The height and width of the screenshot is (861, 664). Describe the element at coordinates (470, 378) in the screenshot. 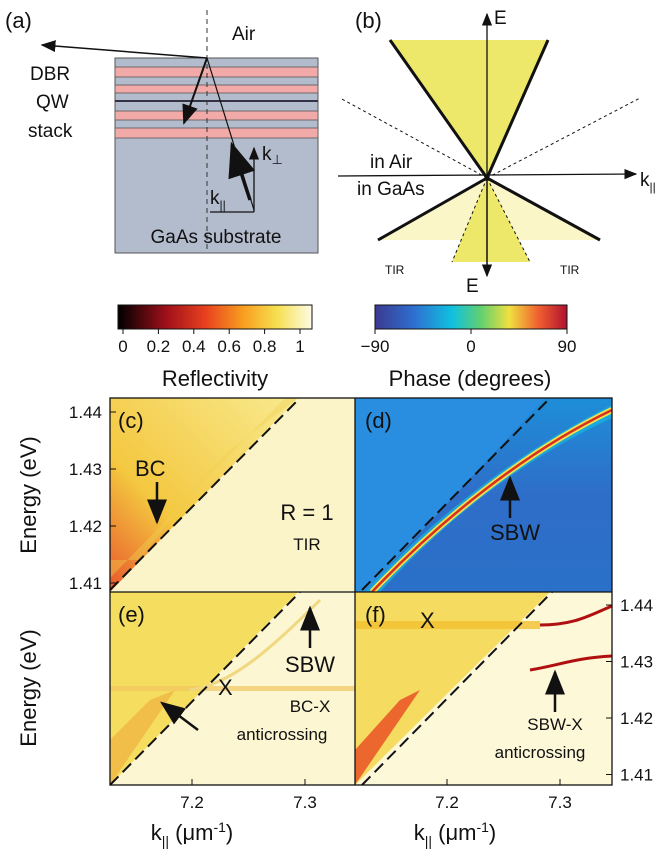

I see `colorbar-label: Phase (degrees)` at that location.